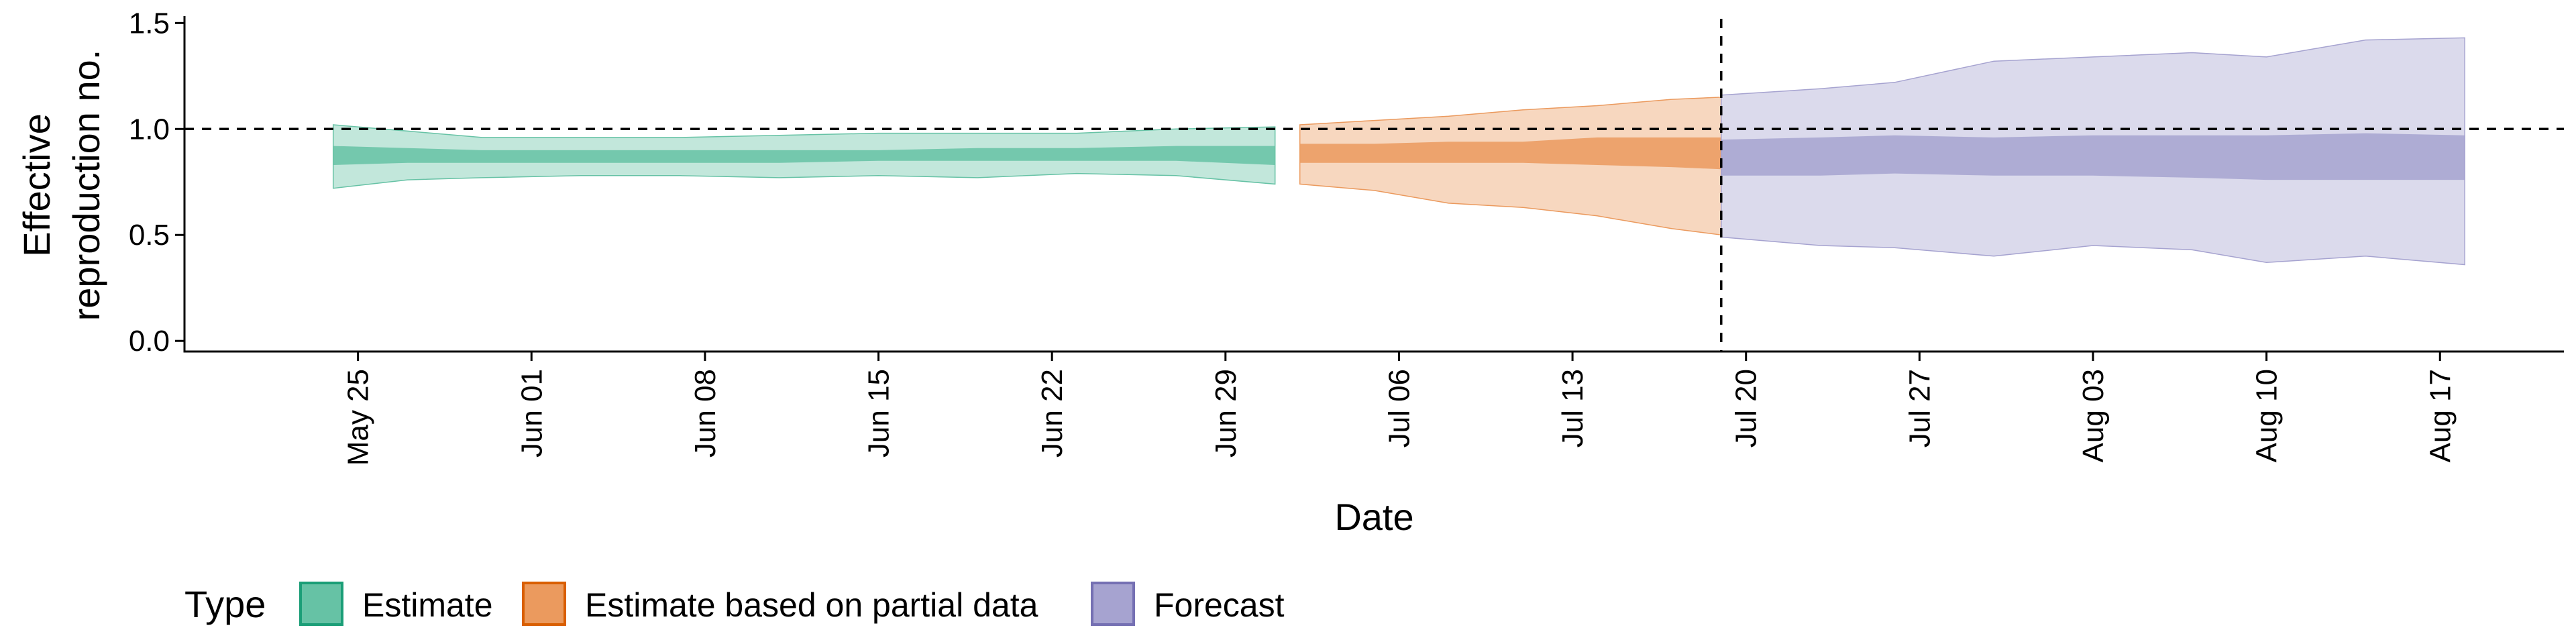  I want to click on y-axis-title: Effective reproduction no., so click(61, 185).